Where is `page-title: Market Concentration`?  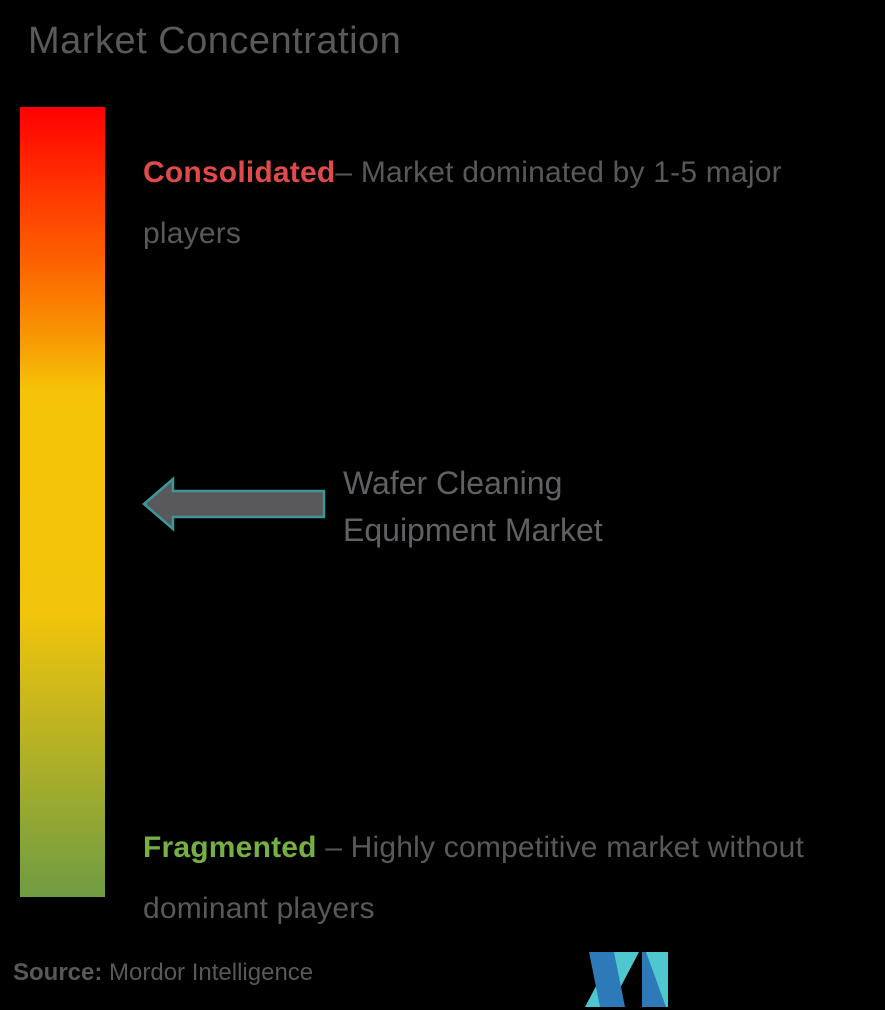 page-title: Market Concentration is located at coordinates (215, 41).